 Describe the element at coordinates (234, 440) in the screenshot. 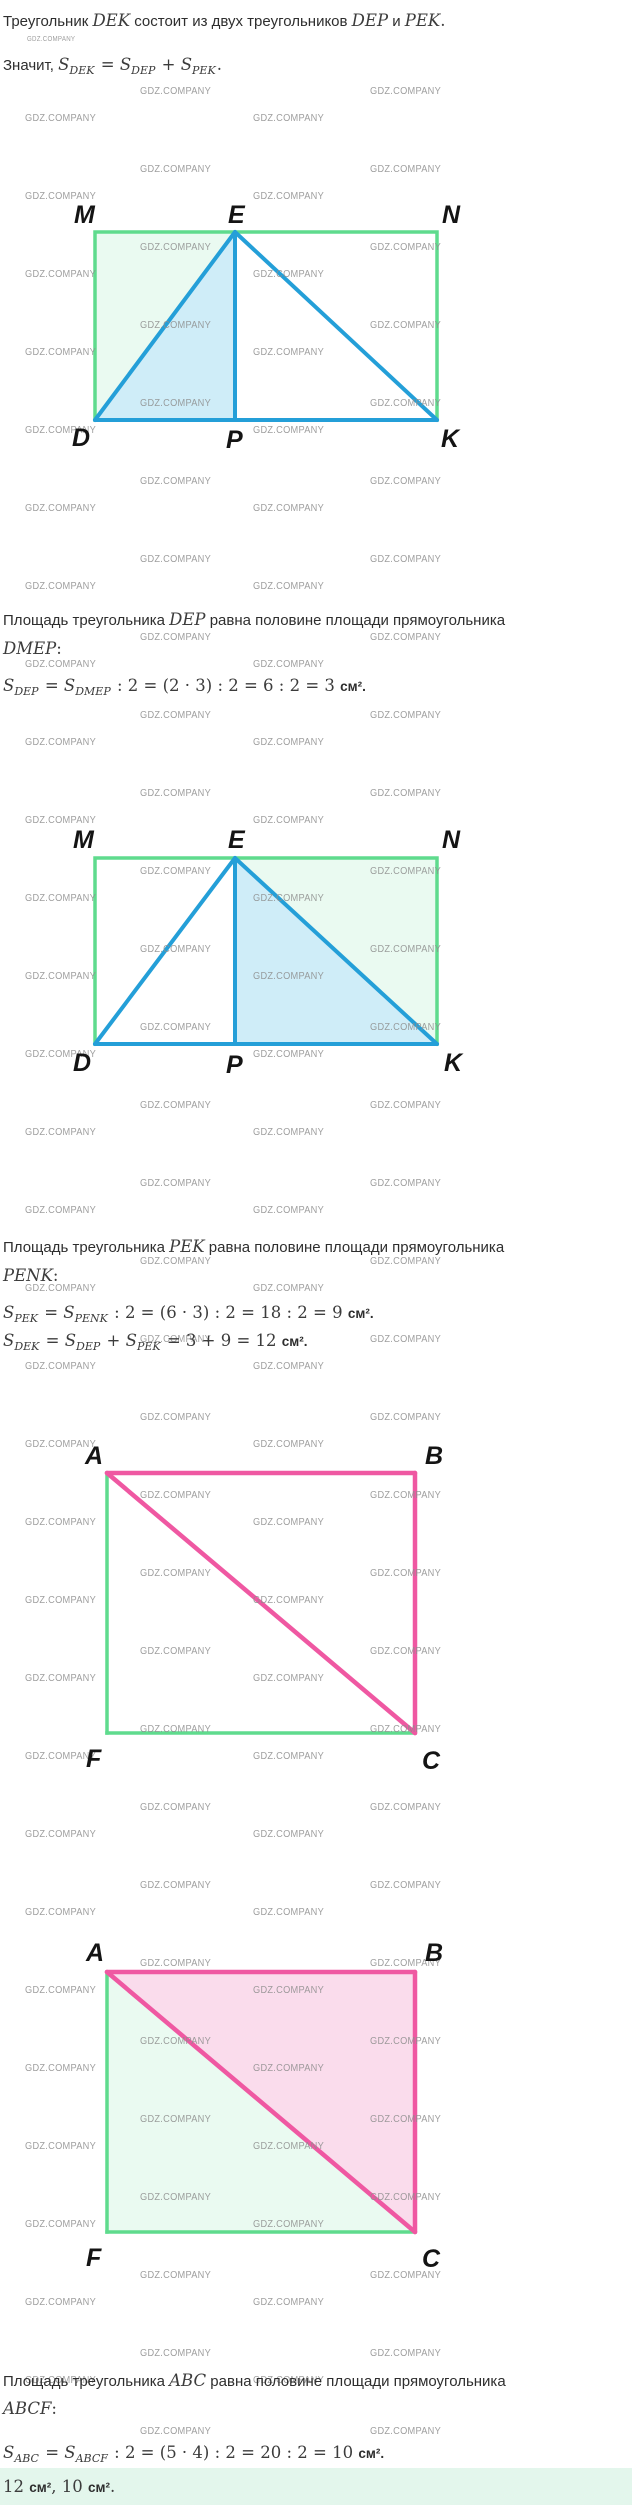

I see `vertex-label-P: P` at that location.